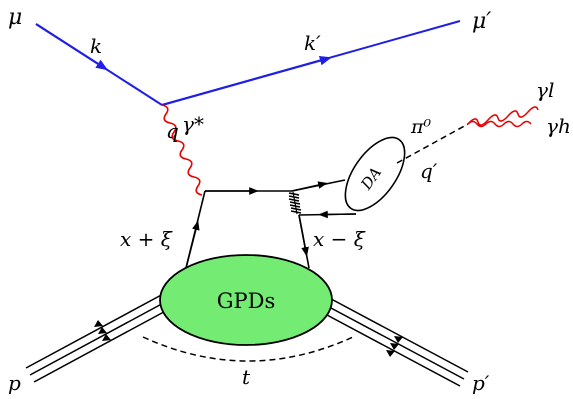  I want to click on pion-line, so click(432, 143).